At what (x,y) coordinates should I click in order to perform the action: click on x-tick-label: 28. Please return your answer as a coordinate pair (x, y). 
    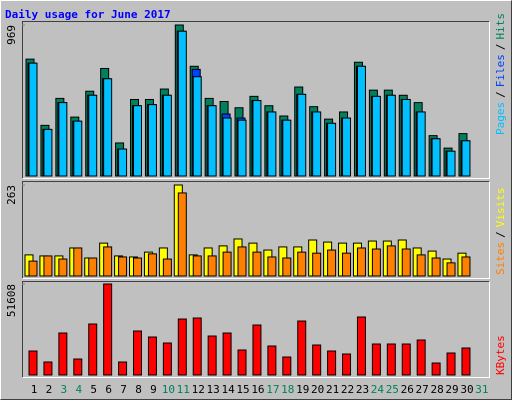
    Looking at the image, I should click on (436, 389).